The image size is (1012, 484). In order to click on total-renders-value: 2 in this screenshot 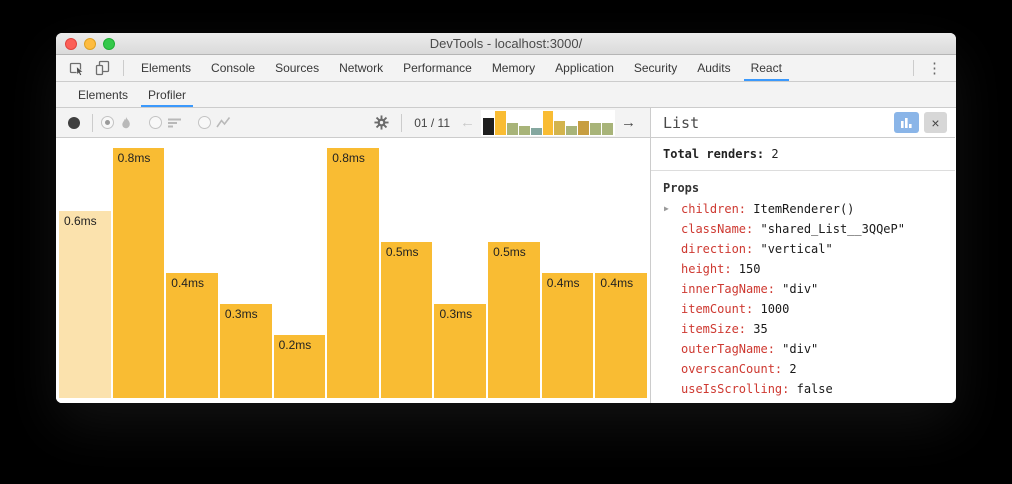, I will do `click(775, 154)`.